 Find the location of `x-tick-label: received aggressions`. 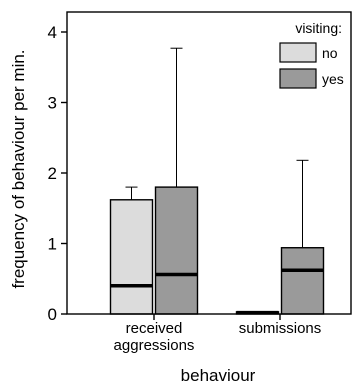

x-tick-label: received aggressions is located at coordinates (154, 337).